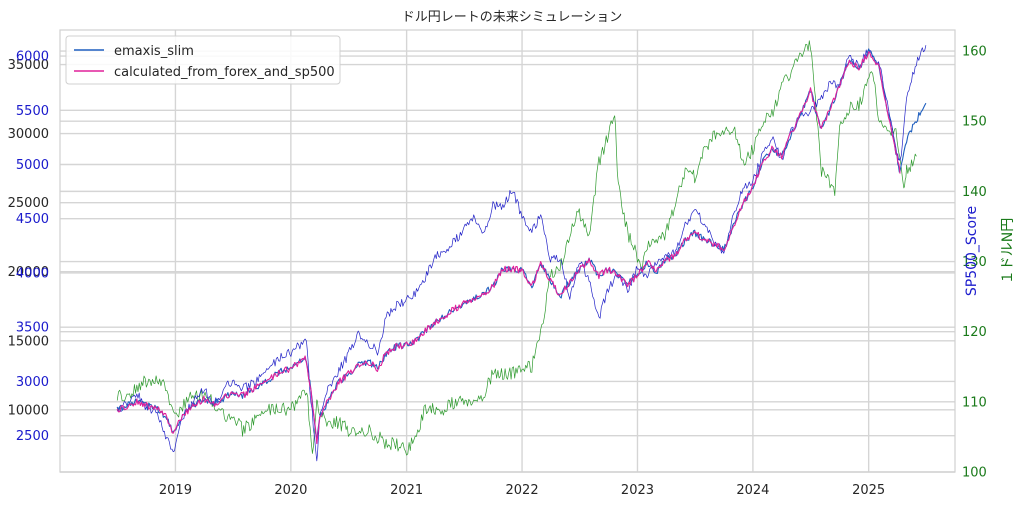 This screenshot has width=1024, height=506. Describe the element at coordinates (28, 341) in the screenshot. I see `left-axis-tick-label-15000: 15000` at that location.